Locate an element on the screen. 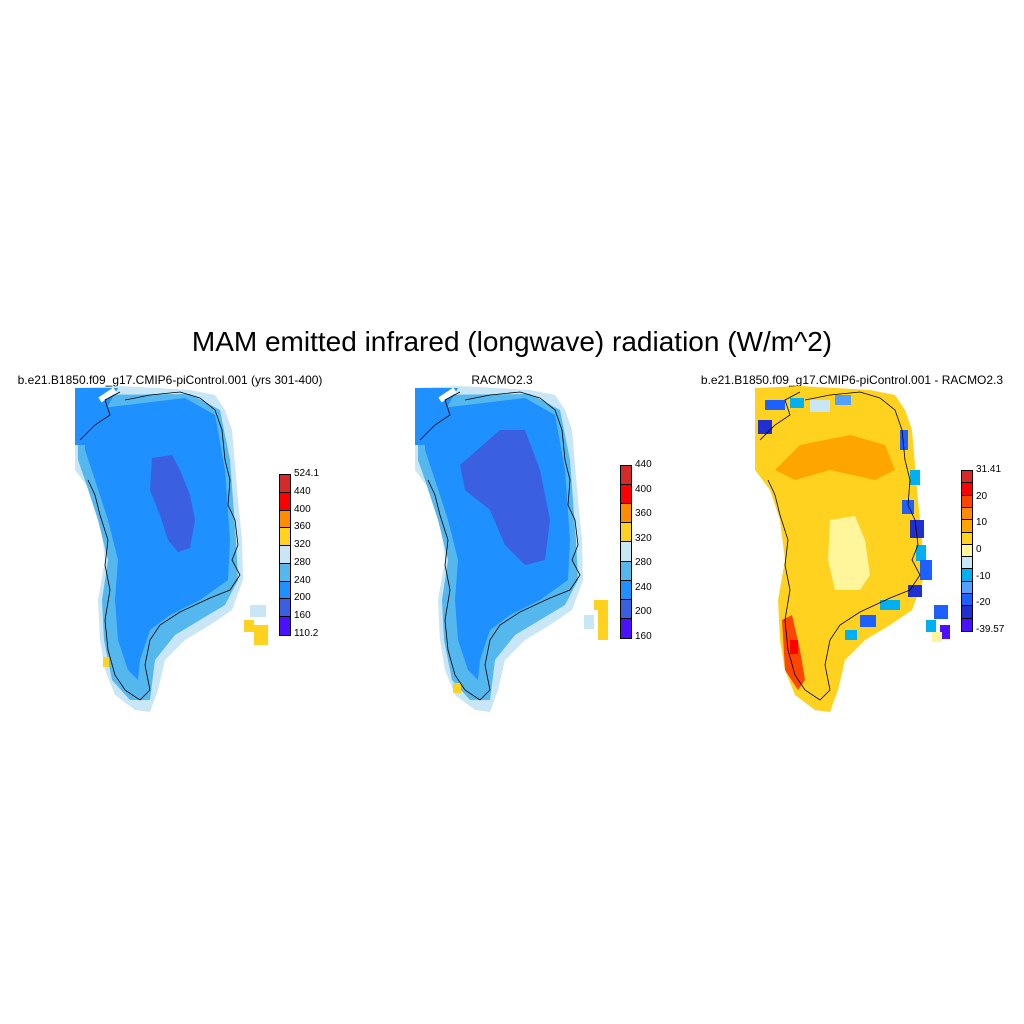 The height and width of the screenshot is (1024, 1024). blue-east-margin-diff is located at coordinates (888, 535).